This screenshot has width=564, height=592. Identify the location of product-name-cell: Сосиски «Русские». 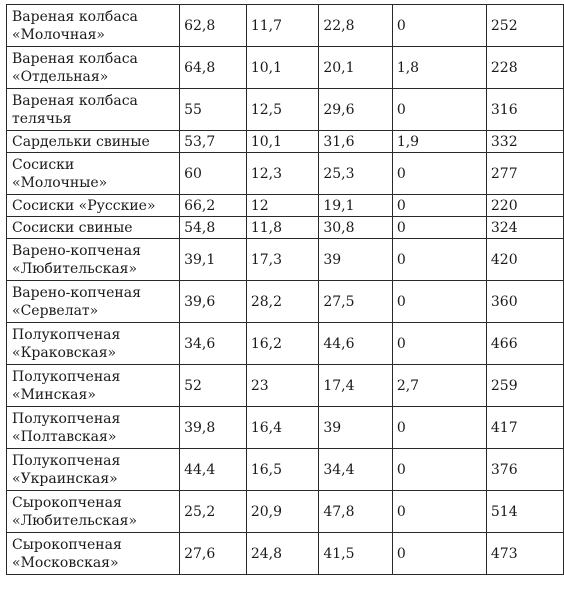
(93, 205).